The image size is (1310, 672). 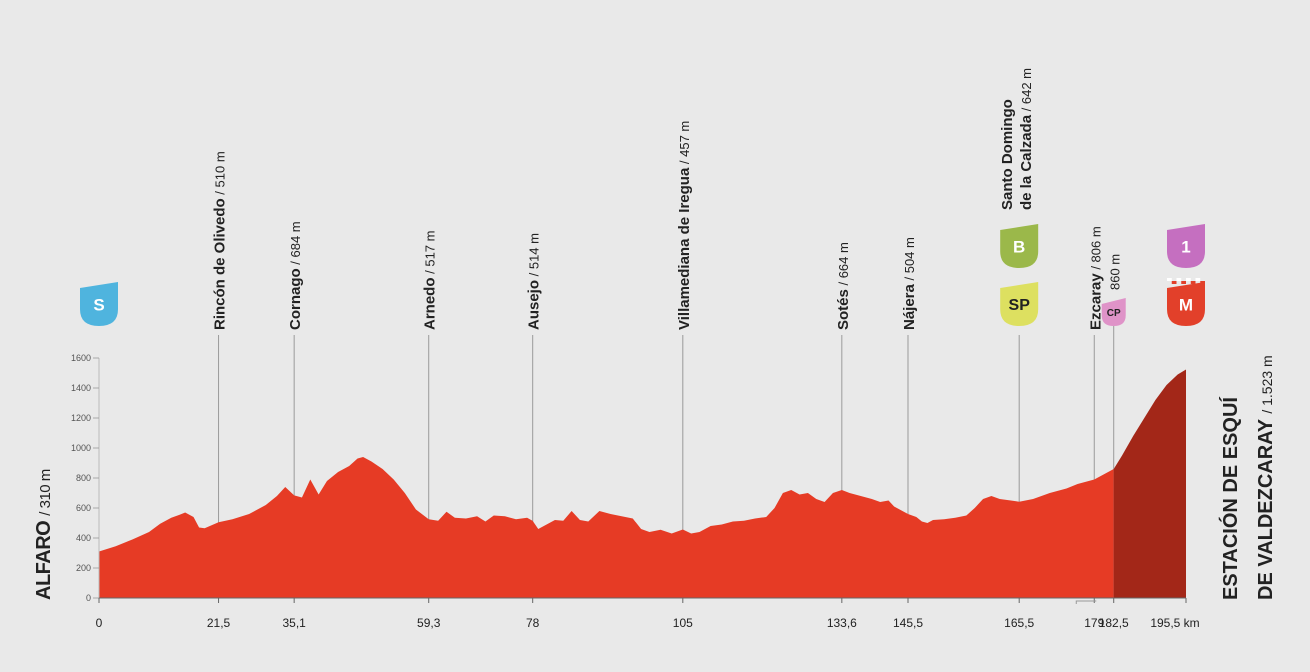 I want to click on y-tick-label: 200, so click(x=83, y=568).